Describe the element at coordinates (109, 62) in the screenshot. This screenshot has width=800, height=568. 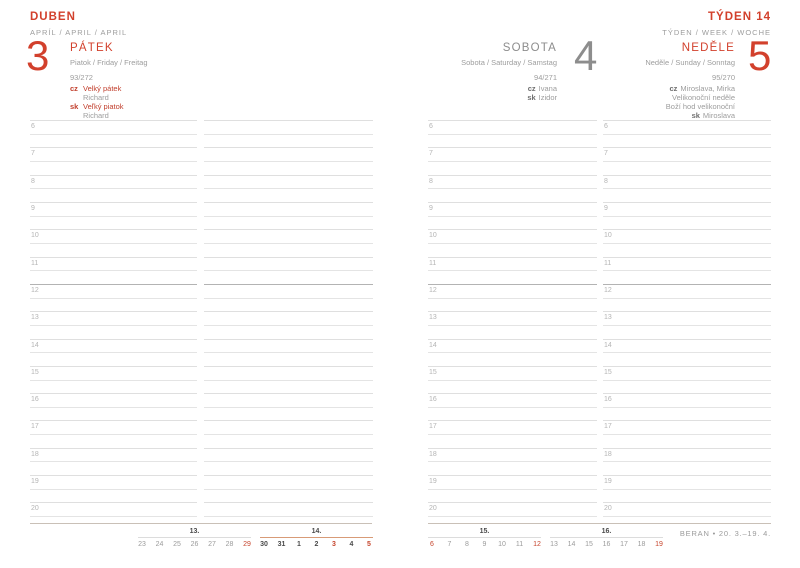
I see `day-header-friday: PÁTEK Piatok / Friday / Freitag 93/272` at that location.